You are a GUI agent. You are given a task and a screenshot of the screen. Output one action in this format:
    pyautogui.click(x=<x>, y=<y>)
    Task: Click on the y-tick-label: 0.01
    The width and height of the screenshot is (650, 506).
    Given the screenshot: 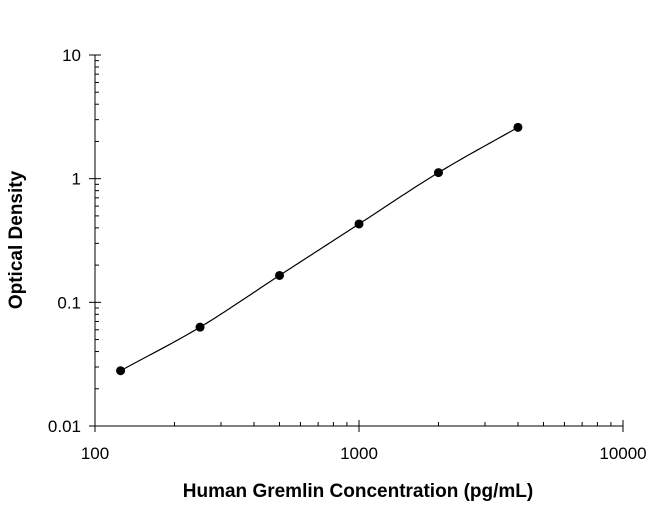 What is the action you would take?
    pyautogui.click(x=64, y=426)
    